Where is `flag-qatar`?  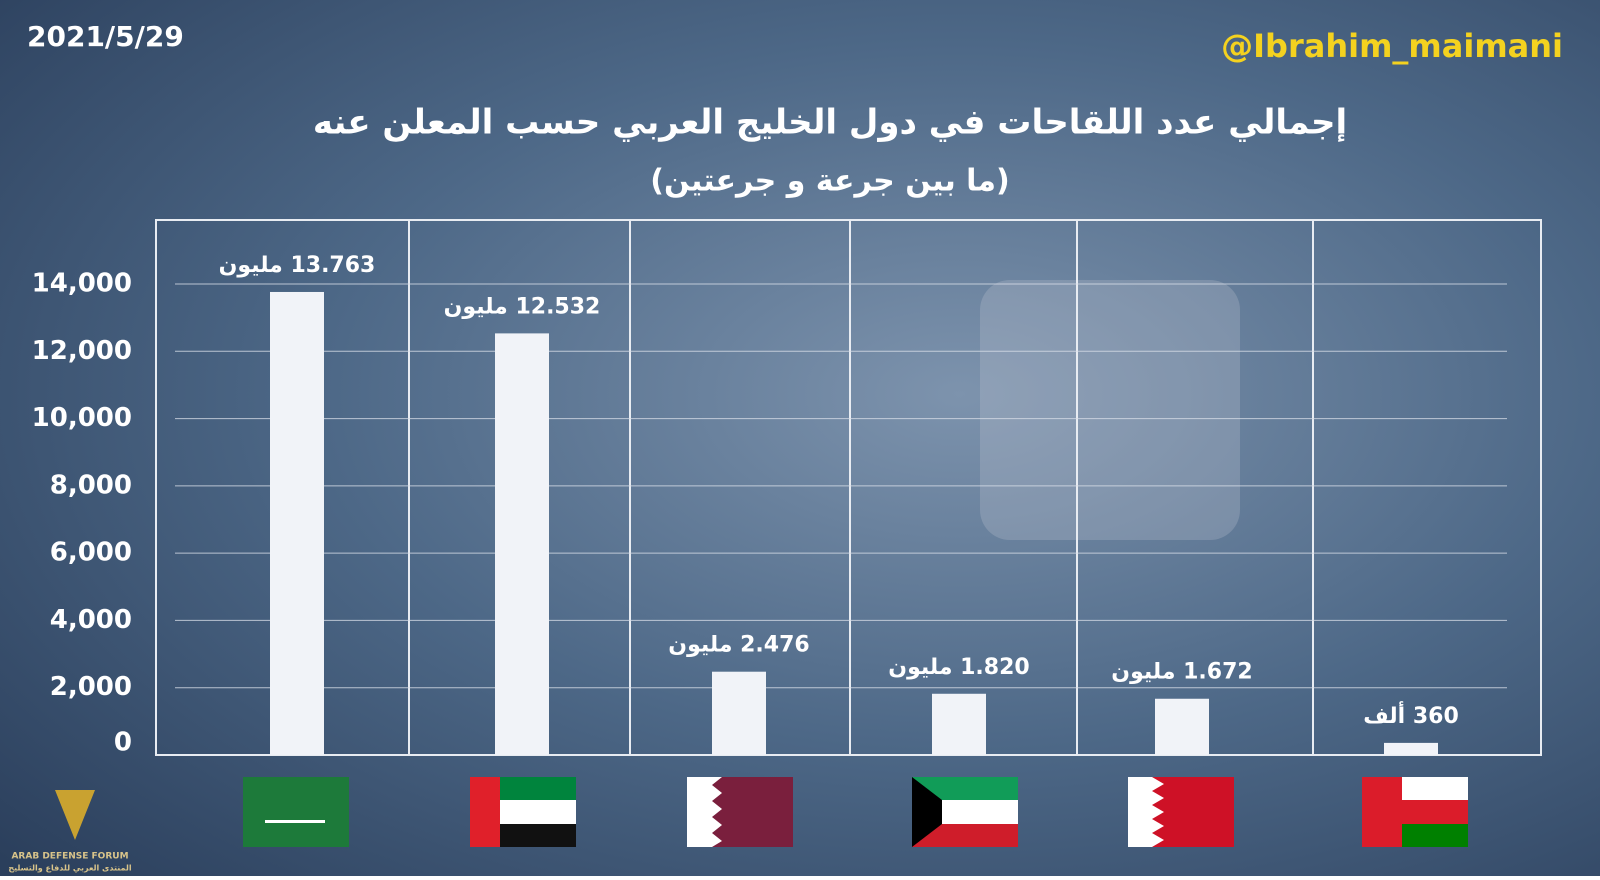
flag-qatar is located at coordinates (740, 812).